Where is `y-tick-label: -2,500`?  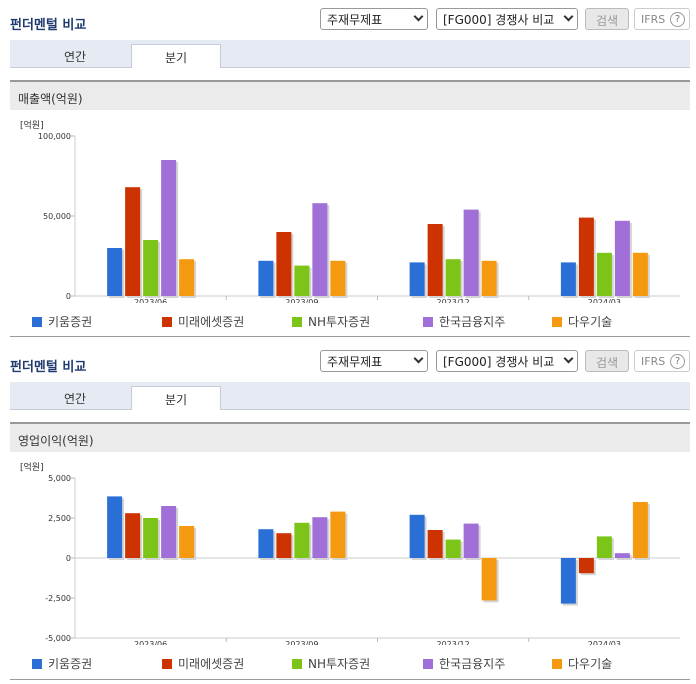
y-tick-label: -2,500 is located at coordinates (58, 598).